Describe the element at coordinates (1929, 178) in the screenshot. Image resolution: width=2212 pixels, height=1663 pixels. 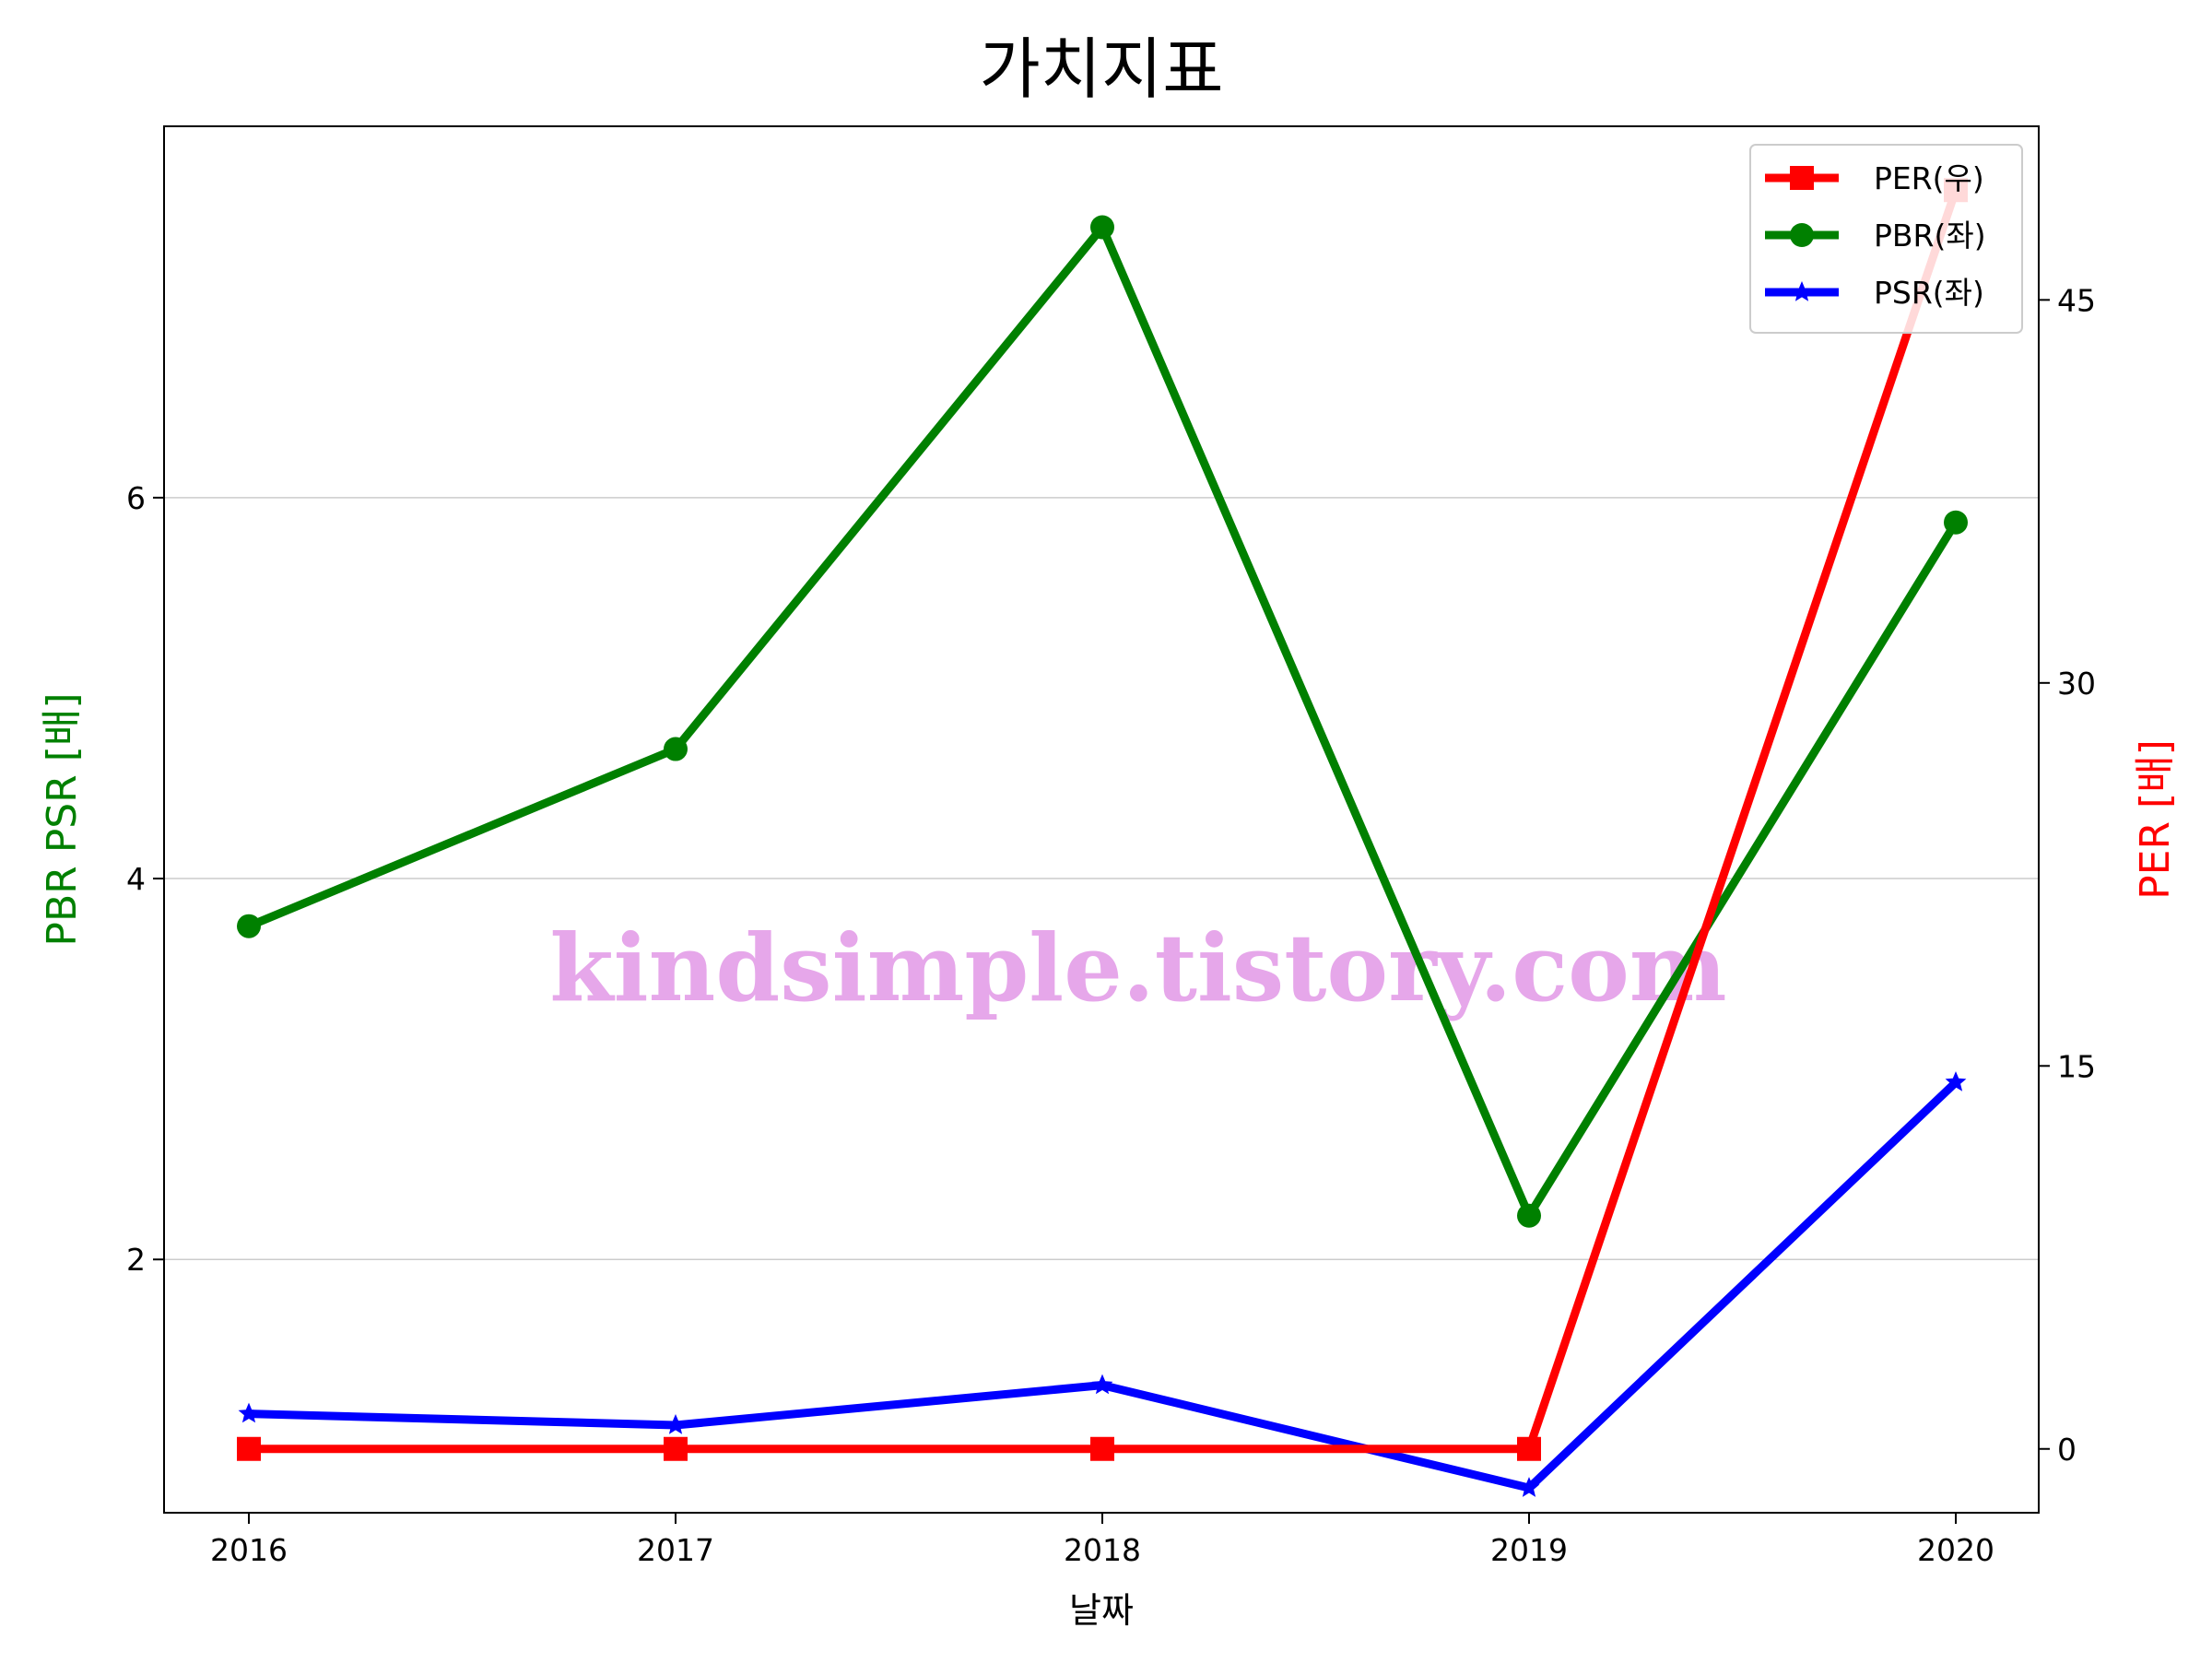
I see `legend-label-per: PER(우)` at that location.